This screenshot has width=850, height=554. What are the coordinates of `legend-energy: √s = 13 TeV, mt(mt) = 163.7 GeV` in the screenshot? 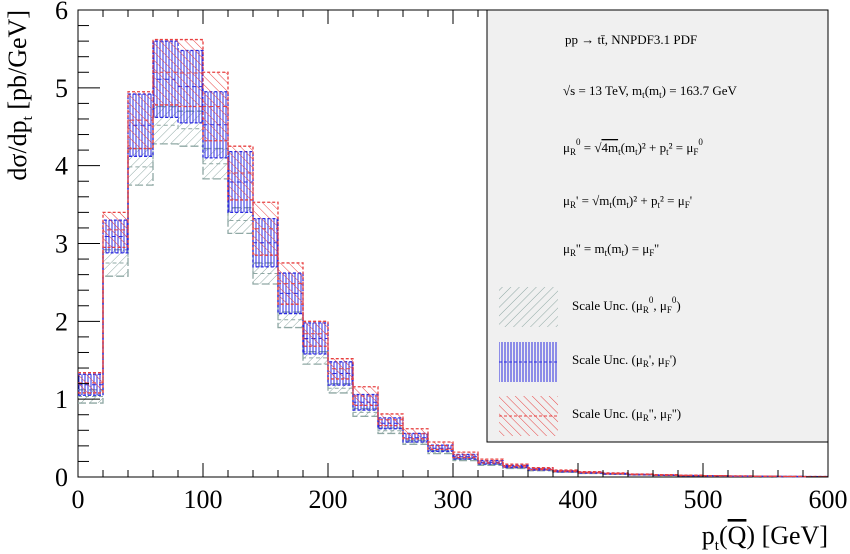 It's located at (650, 91).